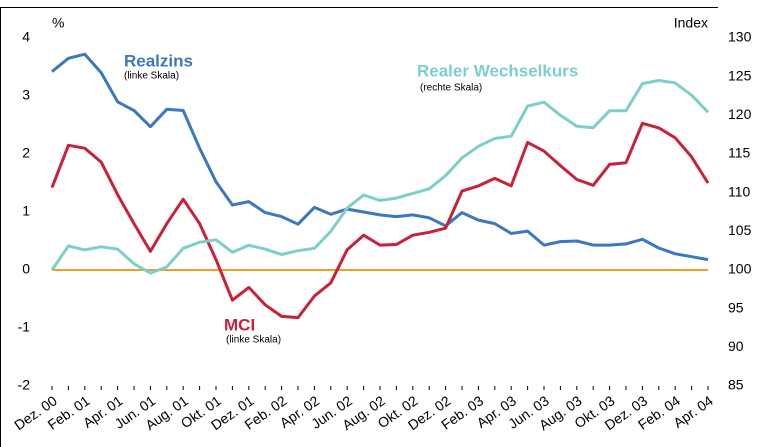 The height and width of the screenshot is (447, 760). Describe the element at coordinates (740, 75) in the screenshot. I see `y2-tick-label: 125` at that location.